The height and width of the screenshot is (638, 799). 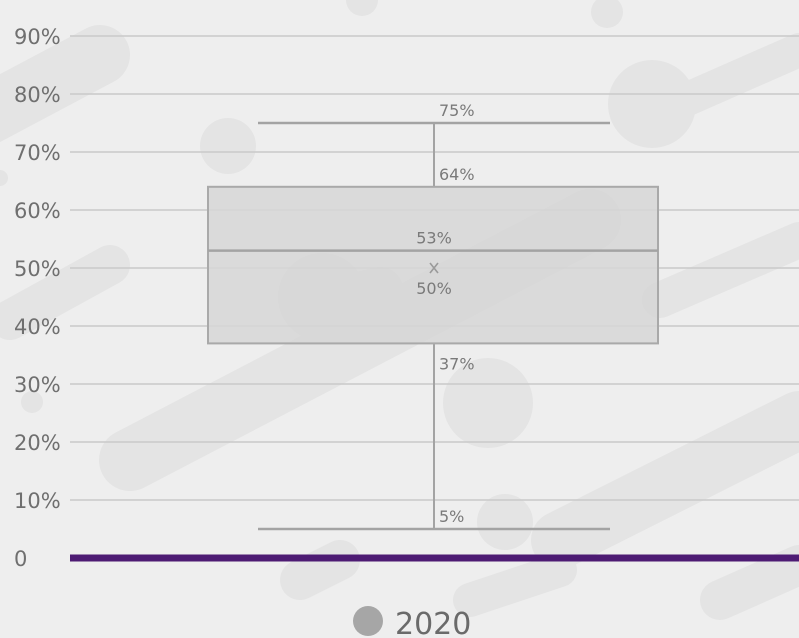 I want to click on y-tick-40: 40%, so click(x=37, y=327).